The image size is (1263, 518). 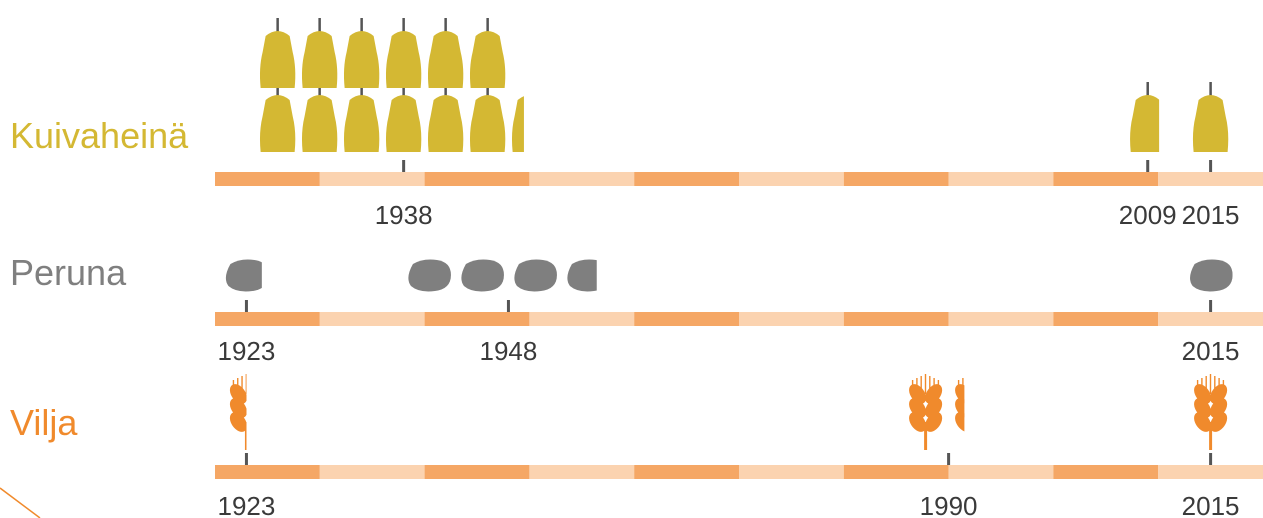 What do you see at coordinates (404, 215) in the screenshot?
I see `year-label: 1938` at bounding box center [404, 215].